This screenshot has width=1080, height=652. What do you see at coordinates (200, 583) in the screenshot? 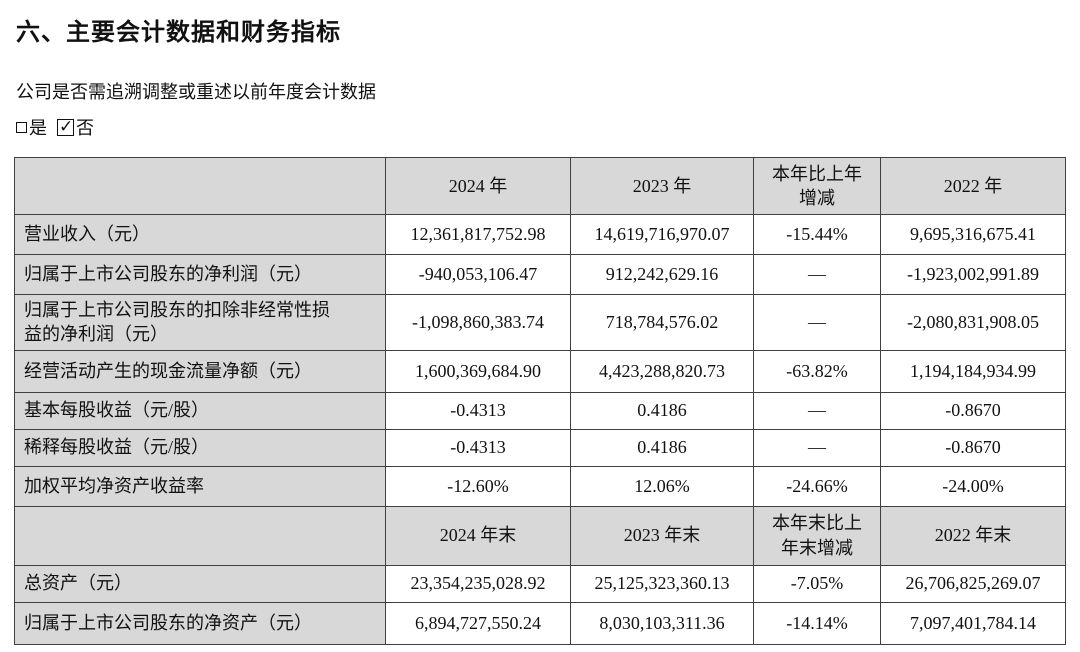
I see `row-label: 总资产（元）` at bounding box center [200, 583].